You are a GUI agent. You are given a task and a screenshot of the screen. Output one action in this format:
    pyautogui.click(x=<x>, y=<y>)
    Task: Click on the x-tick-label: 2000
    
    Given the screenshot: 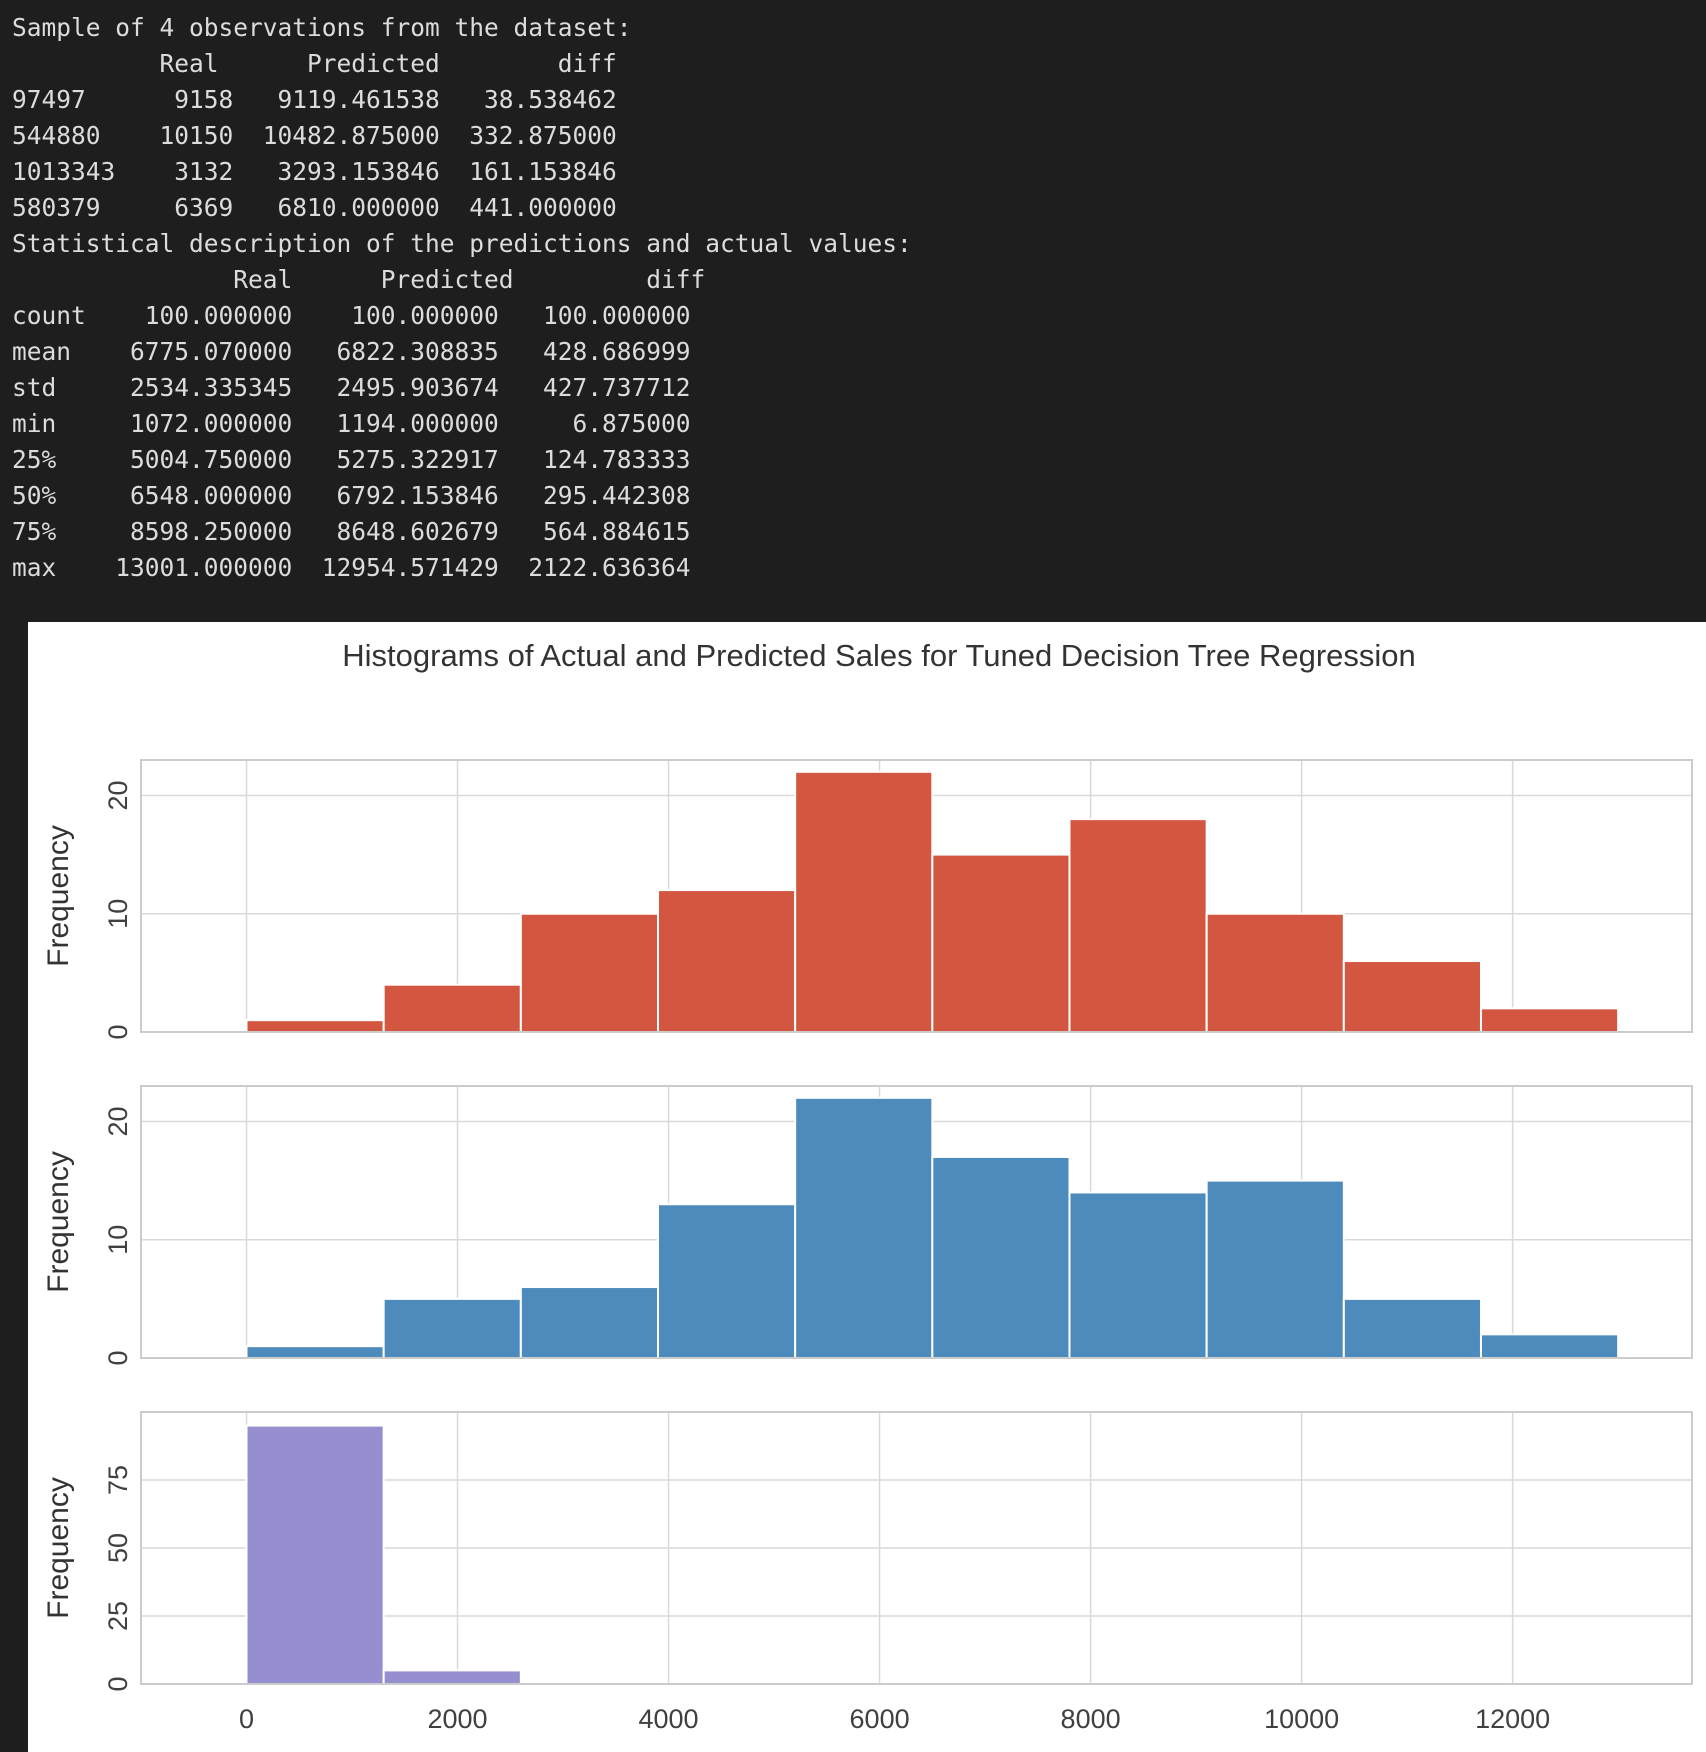 What is the action you would take?
    pyautogui.click(x=457, y=1719)
    